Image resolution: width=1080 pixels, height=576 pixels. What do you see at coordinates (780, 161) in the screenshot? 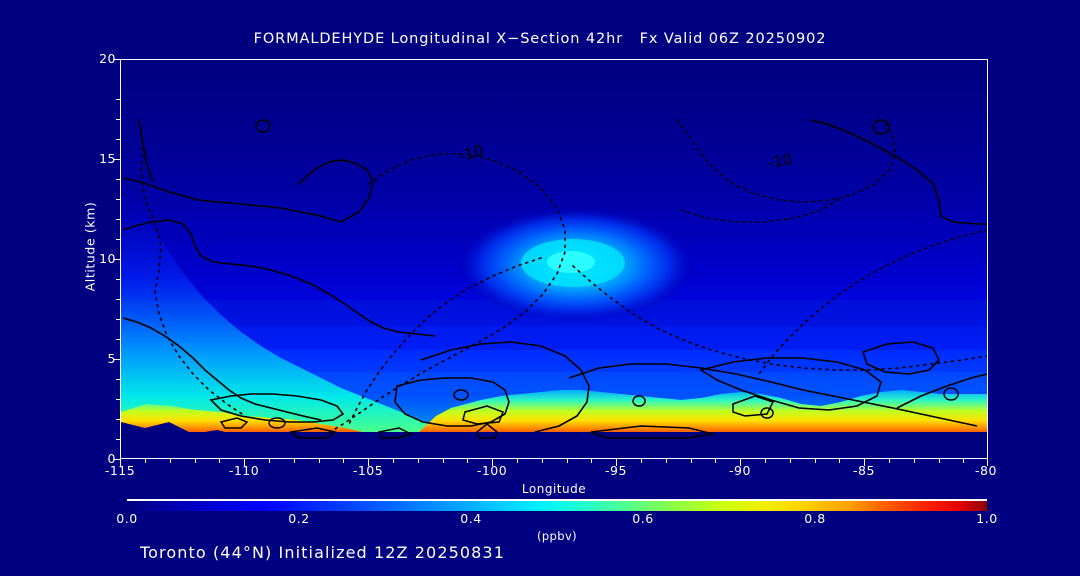
I see `isotherm-label-minus10-east: -10` at bounding box center [780, 161].